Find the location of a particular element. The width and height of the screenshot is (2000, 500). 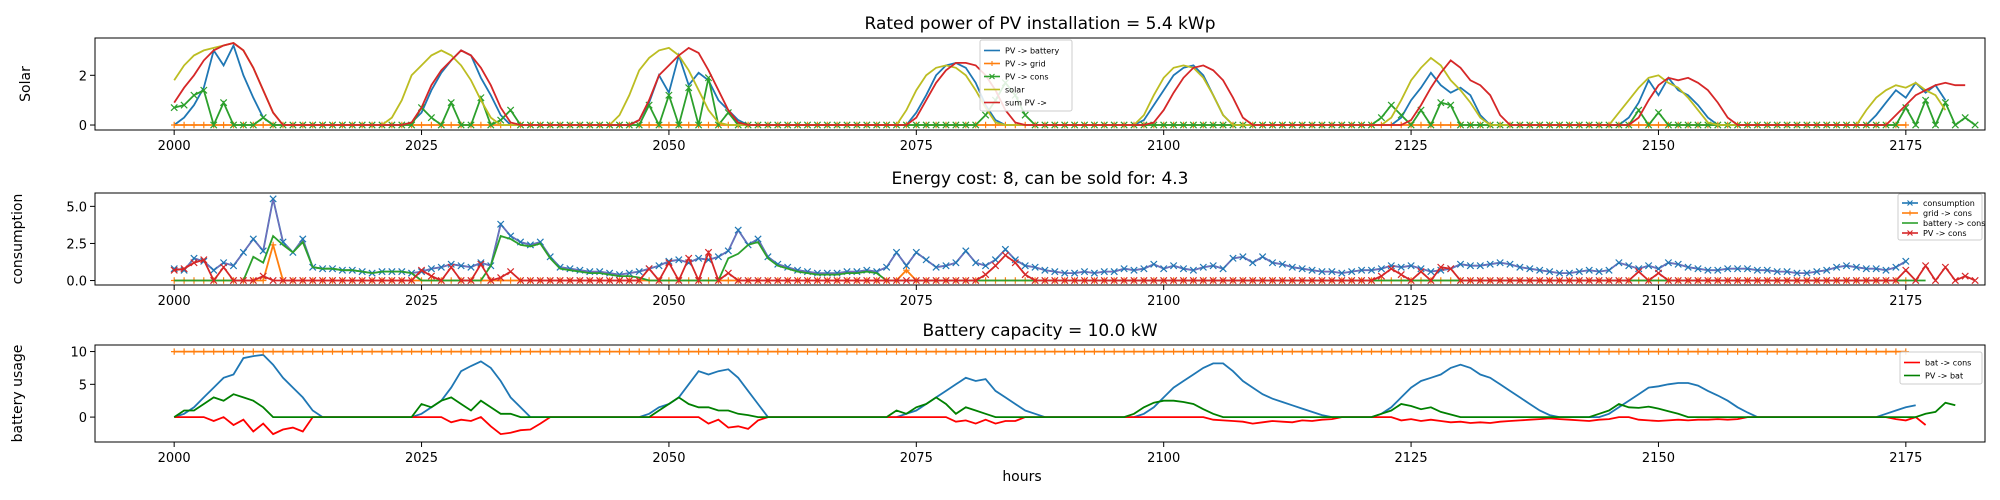

legend: bat -> cons PV -> bat is located at coordinates (1941, 368).